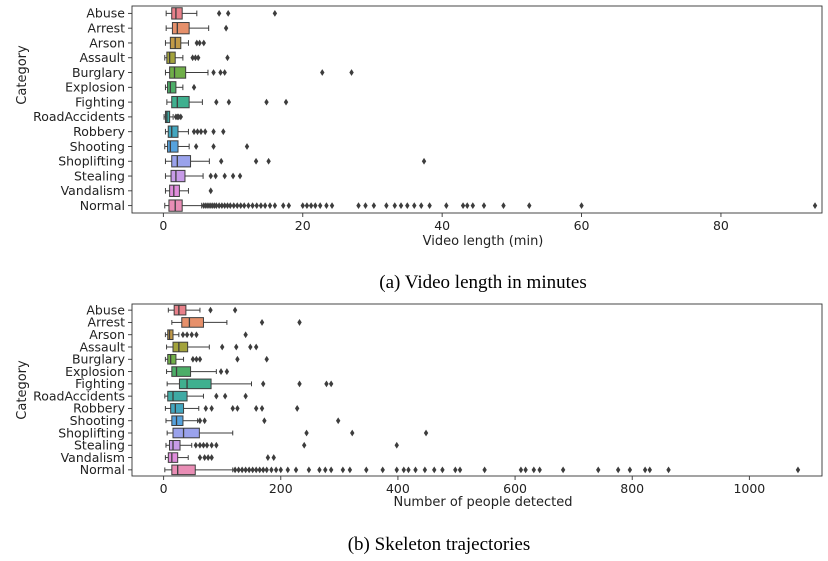  Describe the element at coordinates (100, 383) in the screenshot. I see `y-tick-label: Fighting` at that location.